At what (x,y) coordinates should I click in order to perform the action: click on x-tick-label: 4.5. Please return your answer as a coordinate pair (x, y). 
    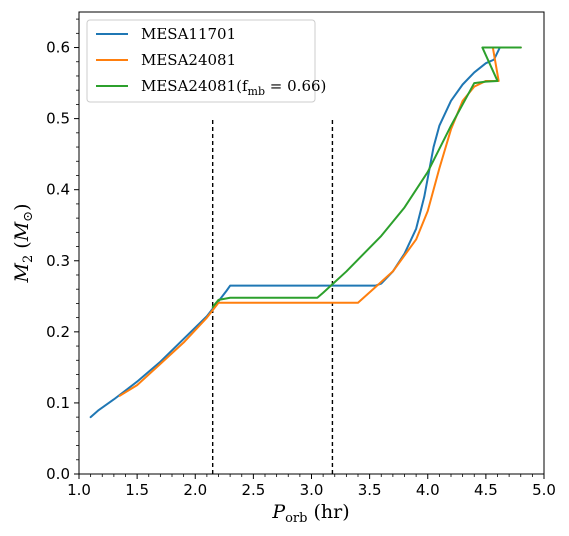
    Looking at the image, I should click on (486, 490).